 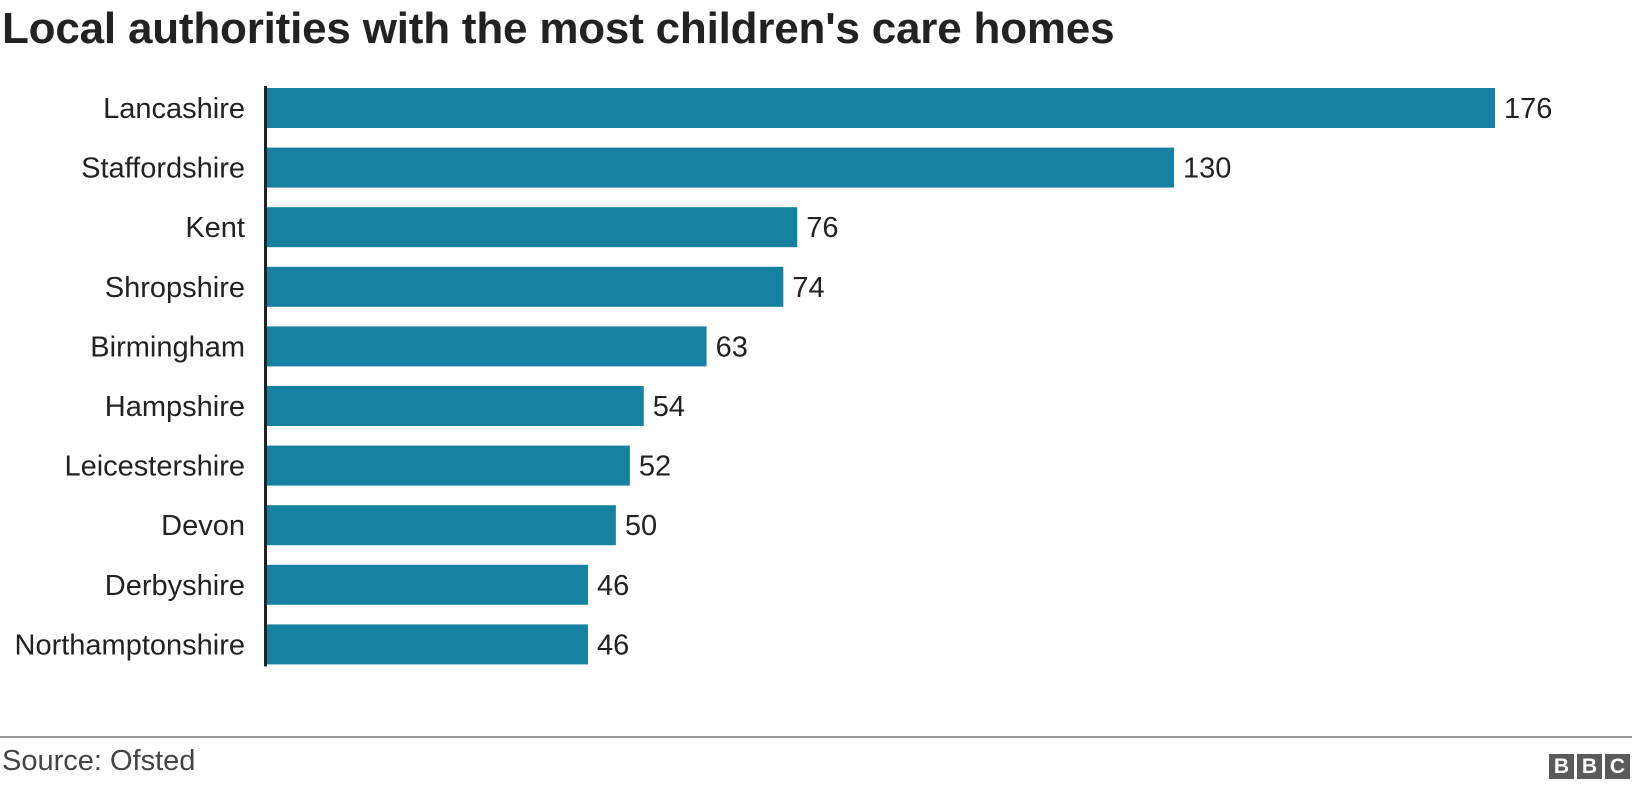 I want to click on value-label-shropshire: 74, so click(x=808, y=288).